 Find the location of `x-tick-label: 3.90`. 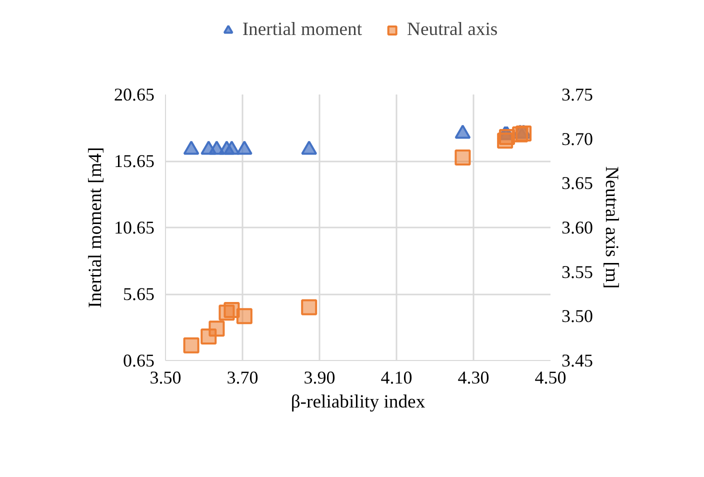

x-tick-label: 3.90 is located at coordinates (320, 378).